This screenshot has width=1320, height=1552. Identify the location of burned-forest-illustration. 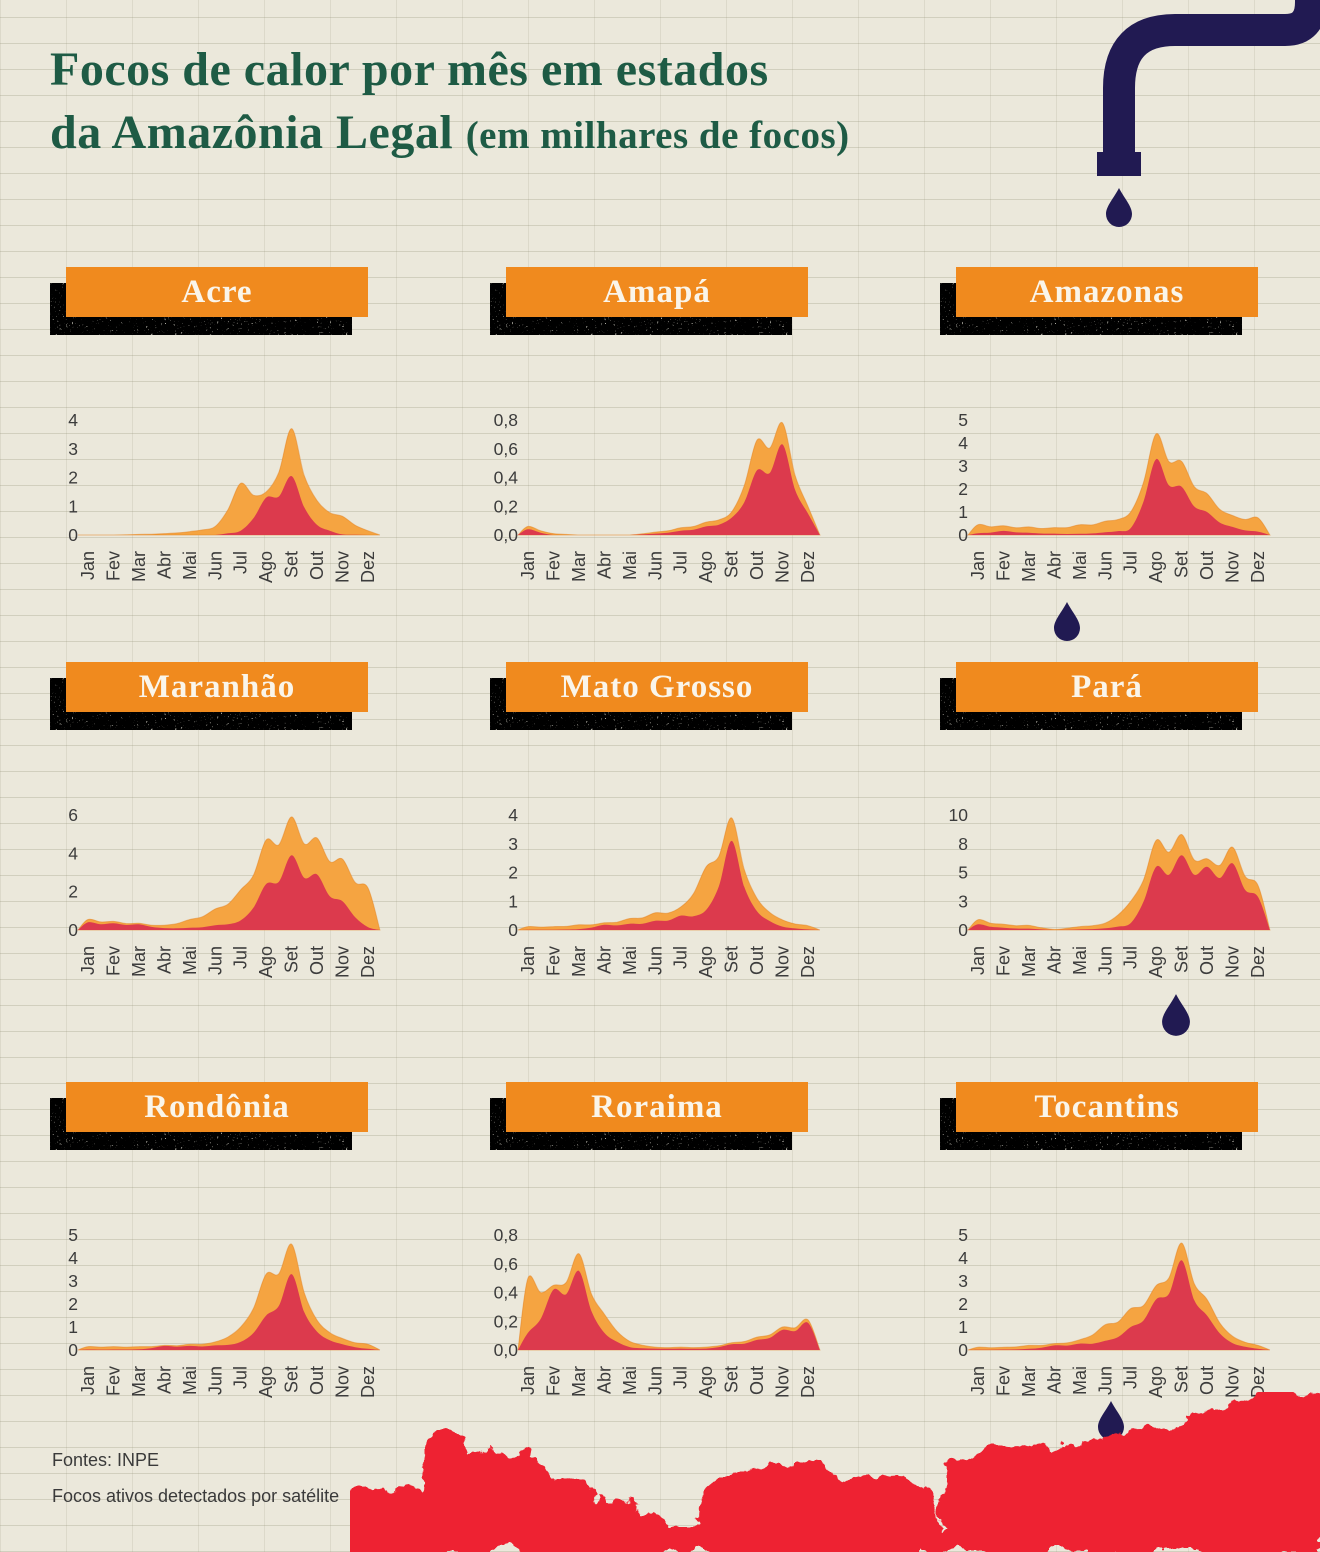
(835, 1472).